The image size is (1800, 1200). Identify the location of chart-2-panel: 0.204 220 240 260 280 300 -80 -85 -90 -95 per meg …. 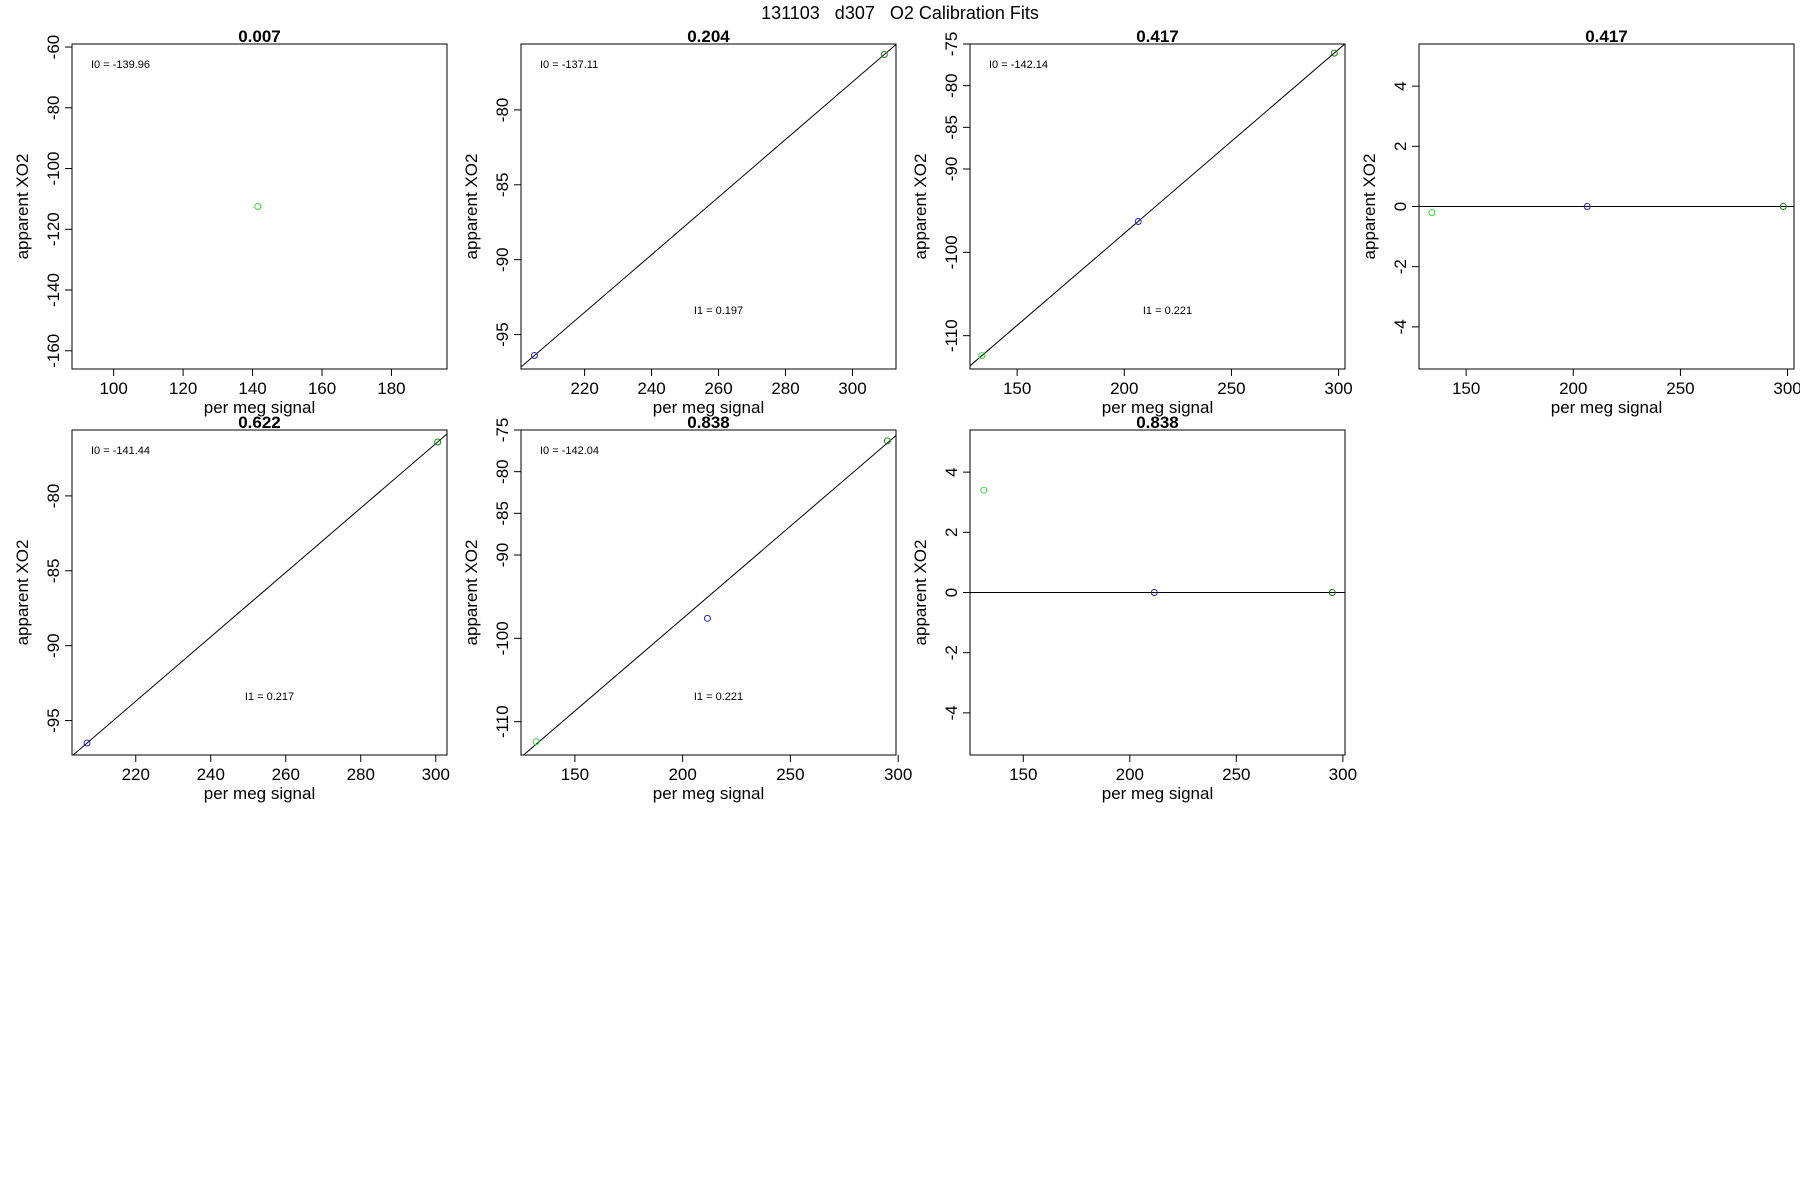
(679, 222).